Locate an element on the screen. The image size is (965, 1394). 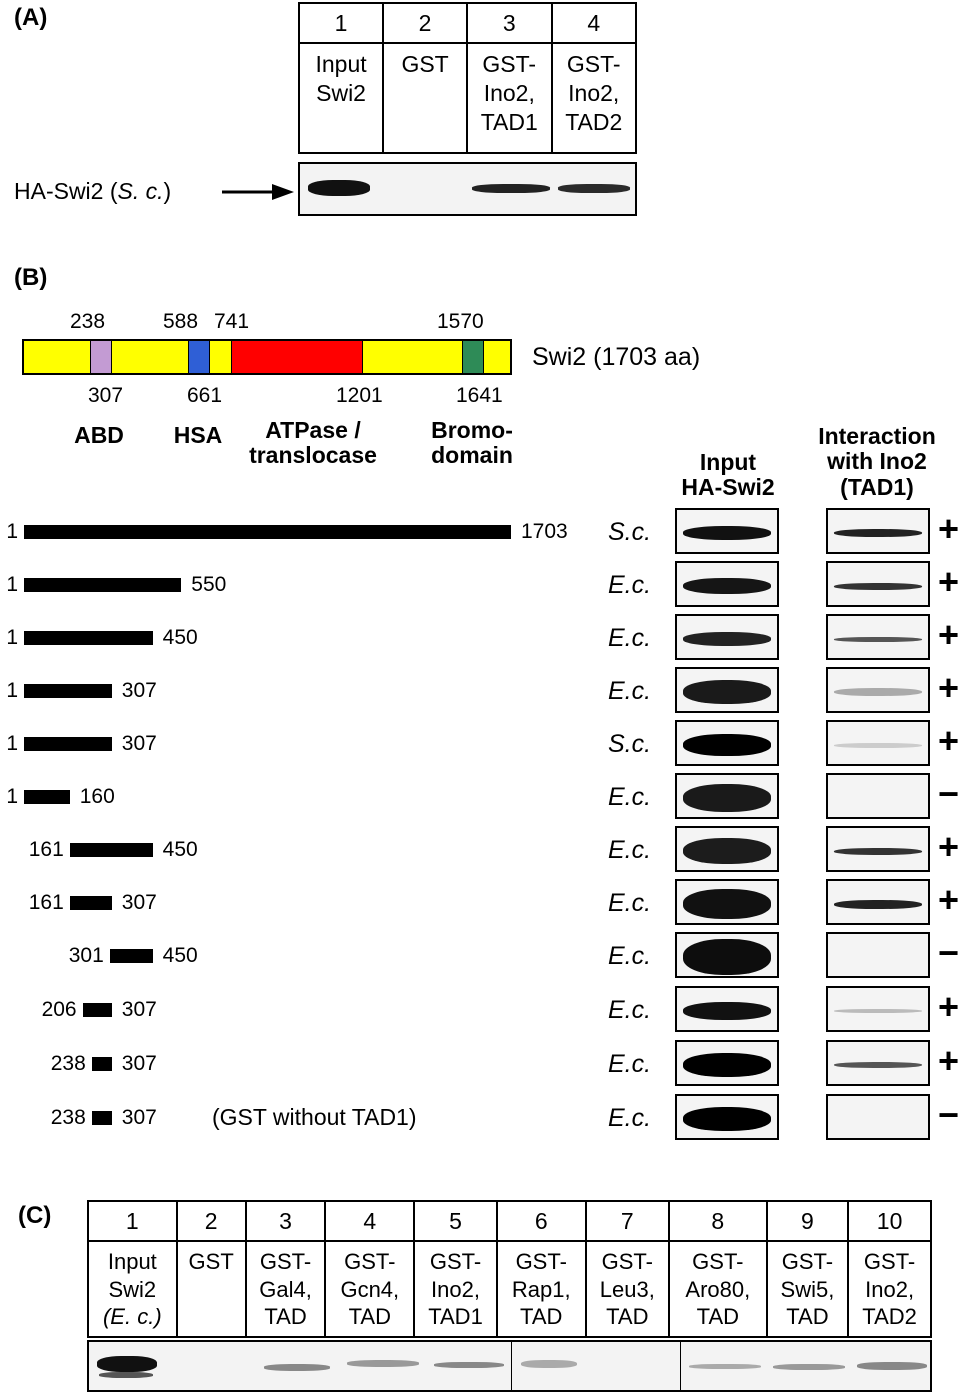
lane-desc-line: Rap1, is located at coordinates (541, 1289).